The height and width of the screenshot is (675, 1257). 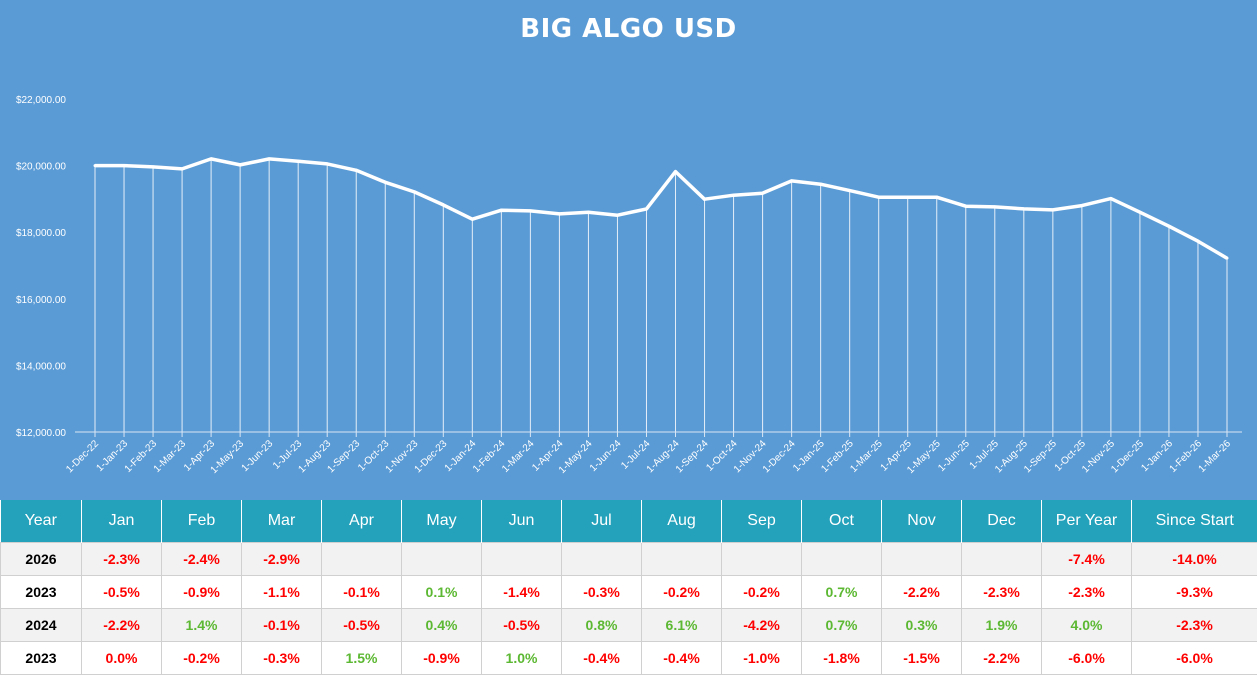 I want to click on return-cell: 1.4%, so click(x=201, y=625).